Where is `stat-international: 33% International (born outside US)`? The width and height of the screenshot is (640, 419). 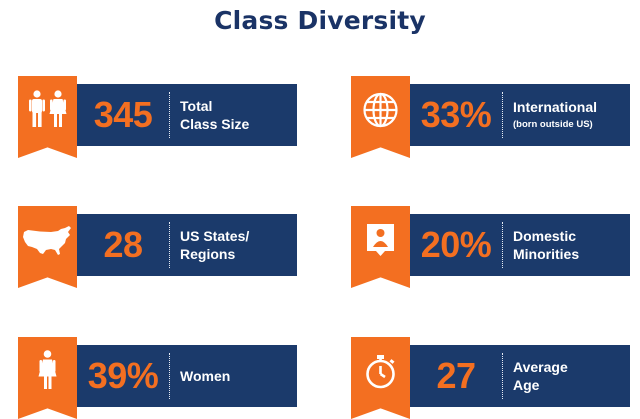 stat-international: 33% International (born outside US) is located at coordinates (492, 117).